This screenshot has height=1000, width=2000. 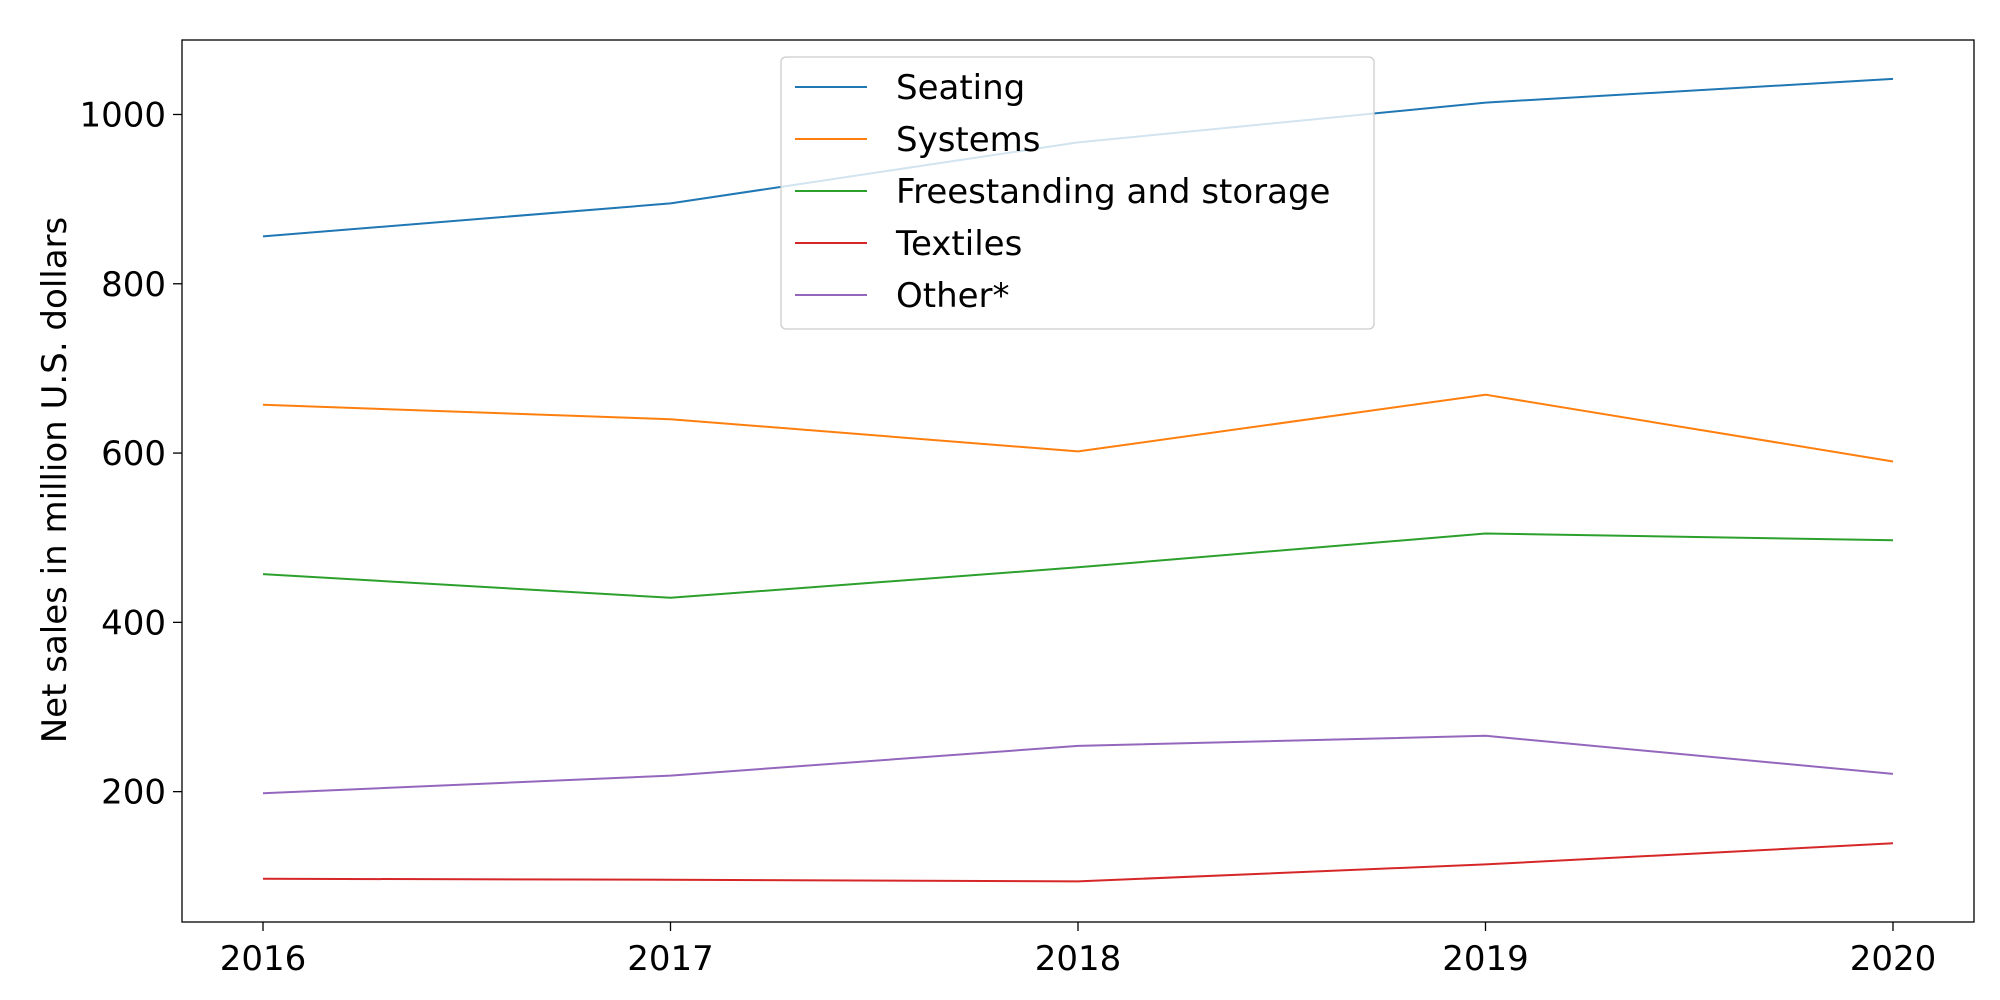 I want to click on series-textiles, so click(x=1078, y=862).